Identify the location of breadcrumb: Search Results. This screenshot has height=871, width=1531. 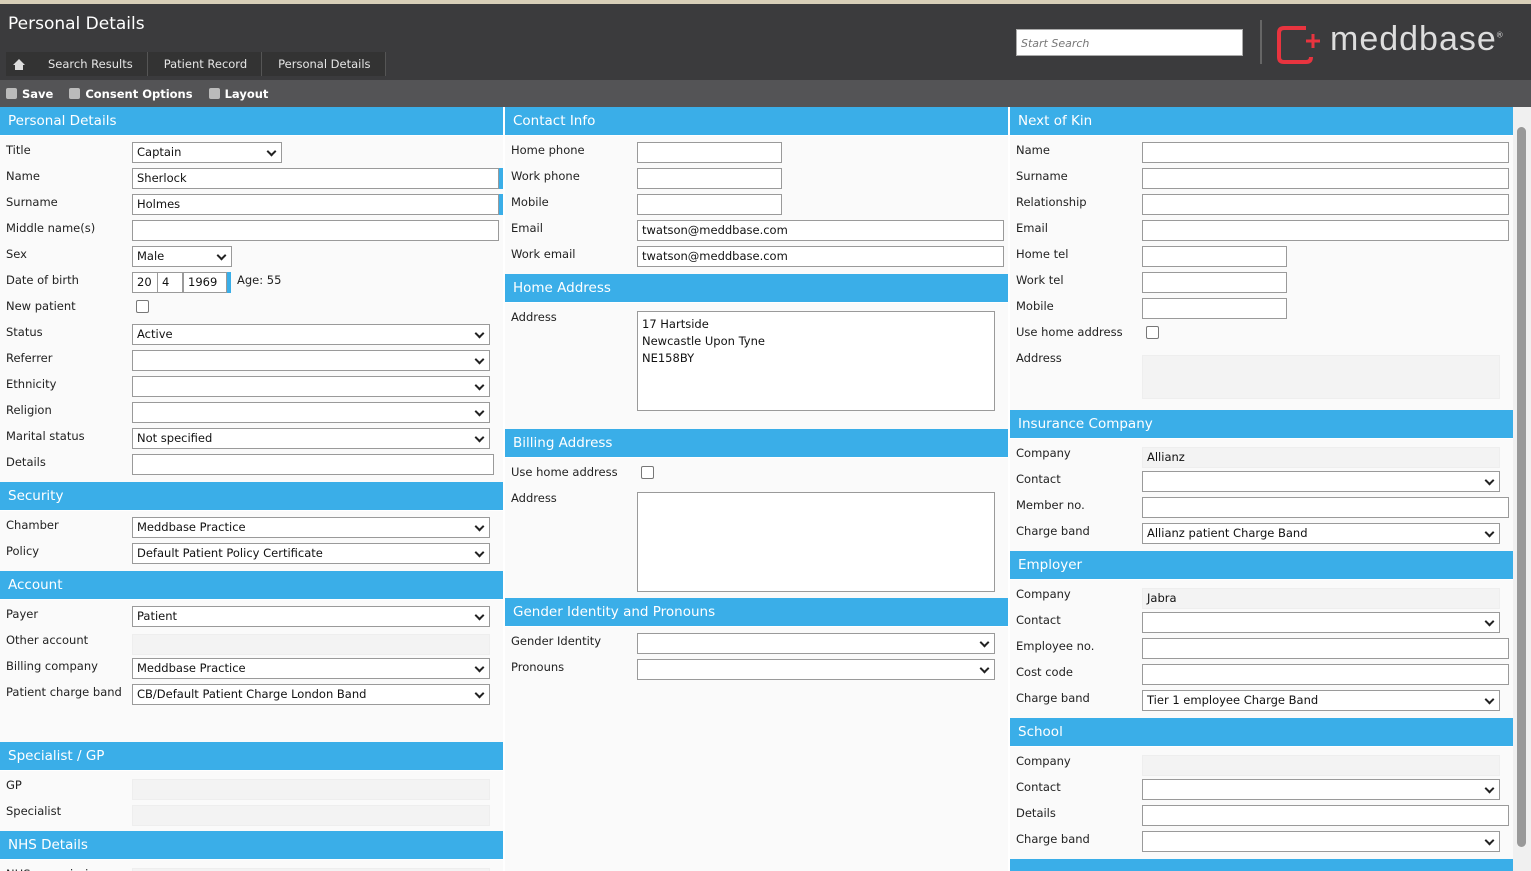
(90, 64).